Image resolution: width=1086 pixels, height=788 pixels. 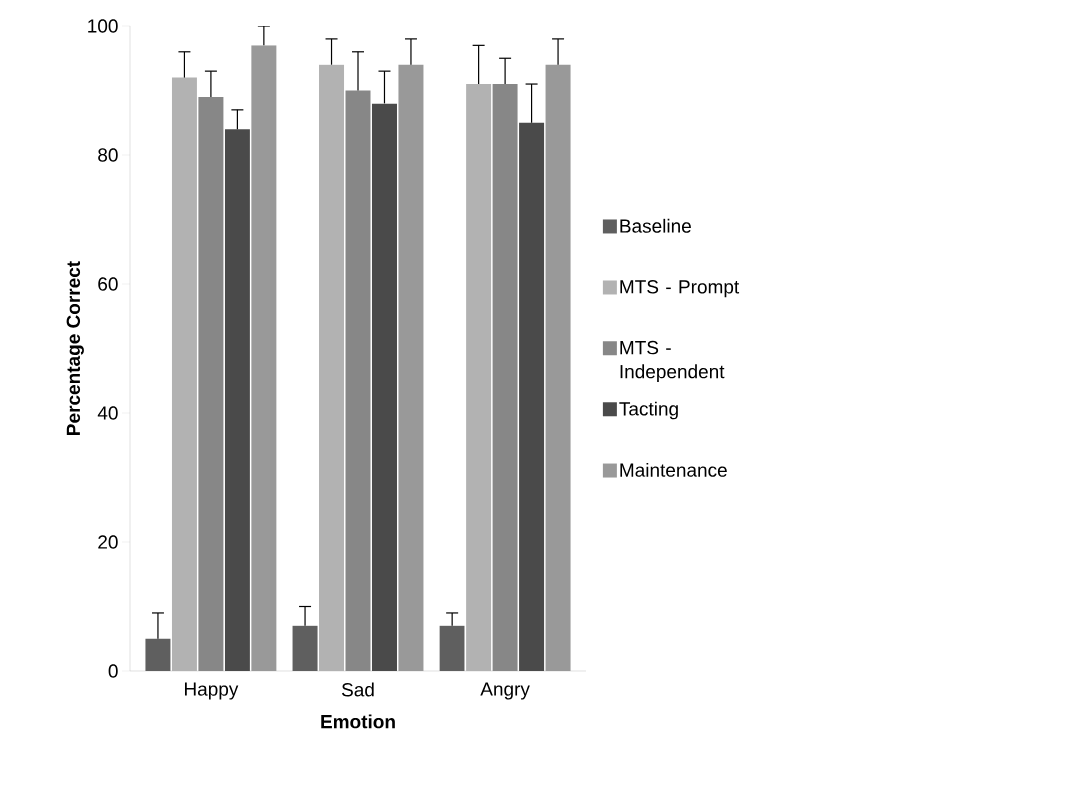 What do you see at coordinates (357, 689) in the screenshot?
I see `x-tick-label: Sad` at bounding box center [357, 689].